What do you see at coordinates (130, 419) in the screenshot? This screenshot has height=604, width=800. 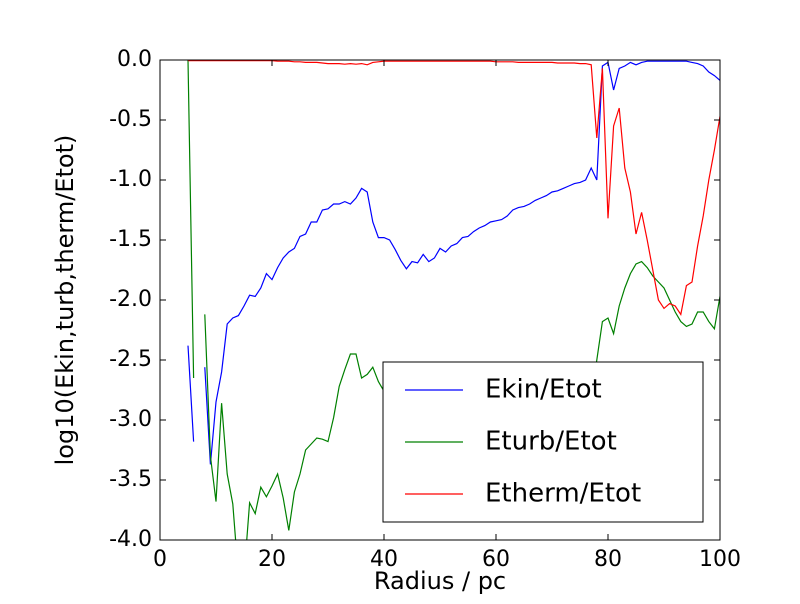 I see `y-tick-label: -3.0` at bounding box center [130, 419].